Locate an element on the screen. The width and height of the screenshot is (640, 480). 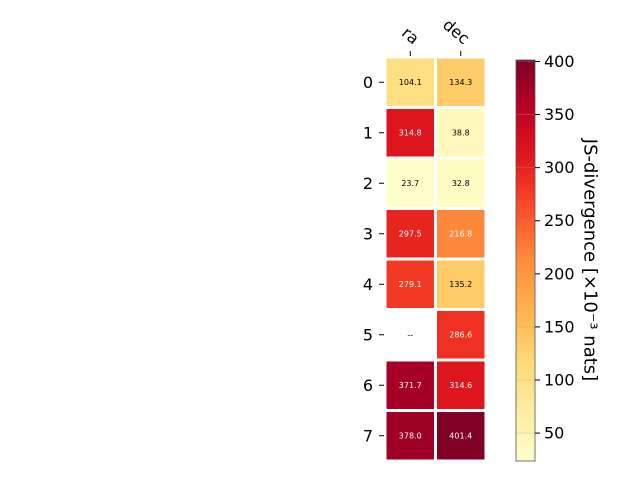
colorbar-frame is located at coordinates (525, 260).